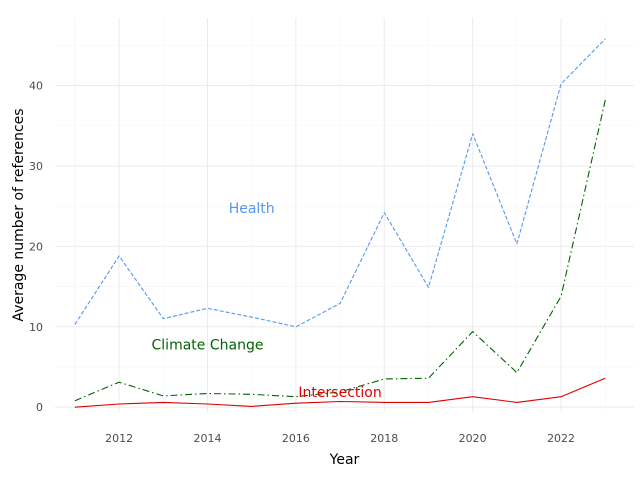  What do you see at coordinates (384, 438) in the screenshot?
I see `x-tick-label: 2018` at bounding box center [384, 438].